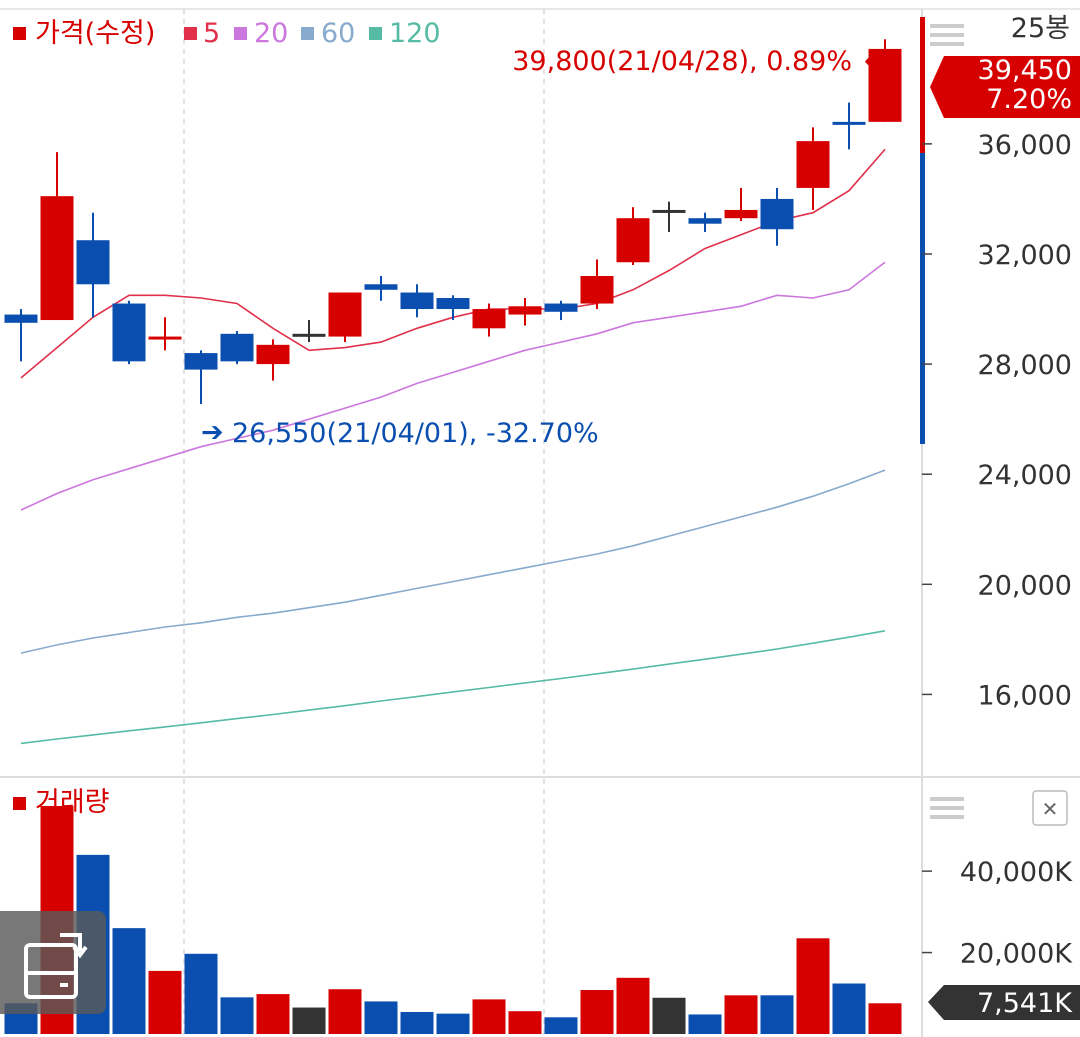 The image size is (1080, 1037). What do you see at coordinates (922, 85) in the screenshot?
I see `up-range-bar` at bounding box center [922, 85].